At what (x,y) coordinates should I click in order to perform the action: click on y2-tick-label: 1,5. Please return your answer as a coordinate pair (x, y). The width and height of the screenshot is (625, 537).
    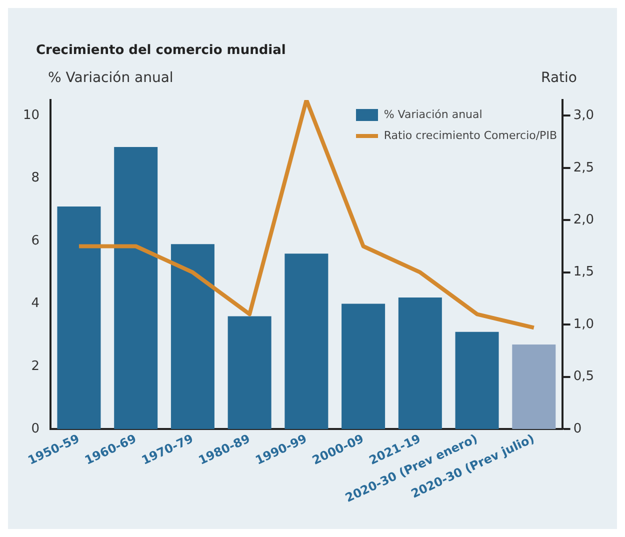
    Looking at the image, I should click on (583, 272).